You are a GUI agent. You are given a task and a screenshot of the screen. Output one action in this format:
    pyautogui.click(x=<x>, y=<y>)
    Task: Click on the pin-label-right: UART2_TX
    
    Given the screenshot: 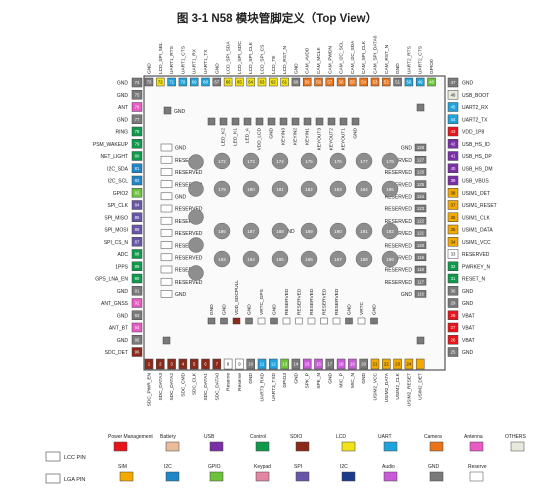 What is the action you would take?
    pyautogui.click(x=475, y=120)
    